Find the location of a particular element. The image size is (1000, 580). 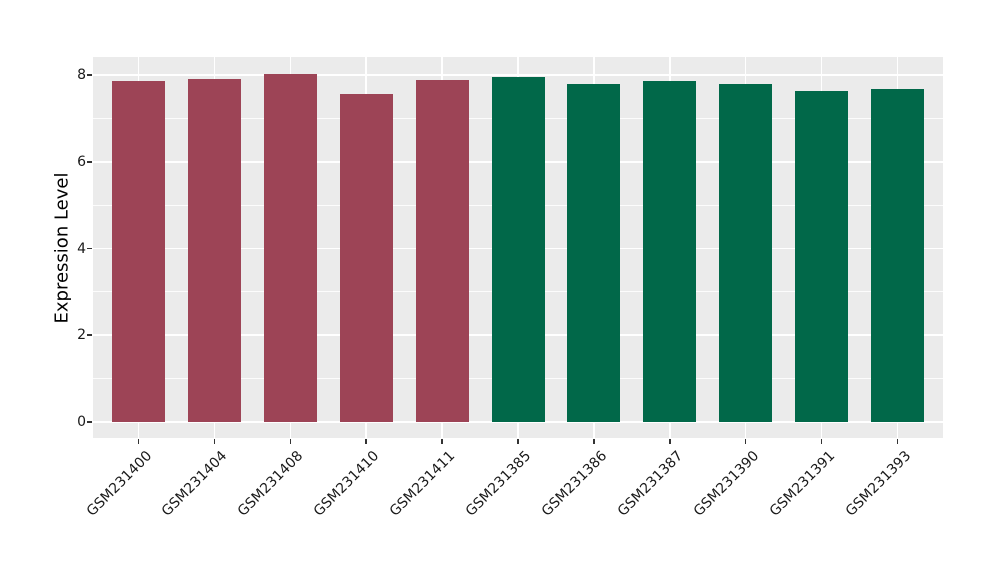

y-tick-label: 2 is located at coordinates (81, 335).